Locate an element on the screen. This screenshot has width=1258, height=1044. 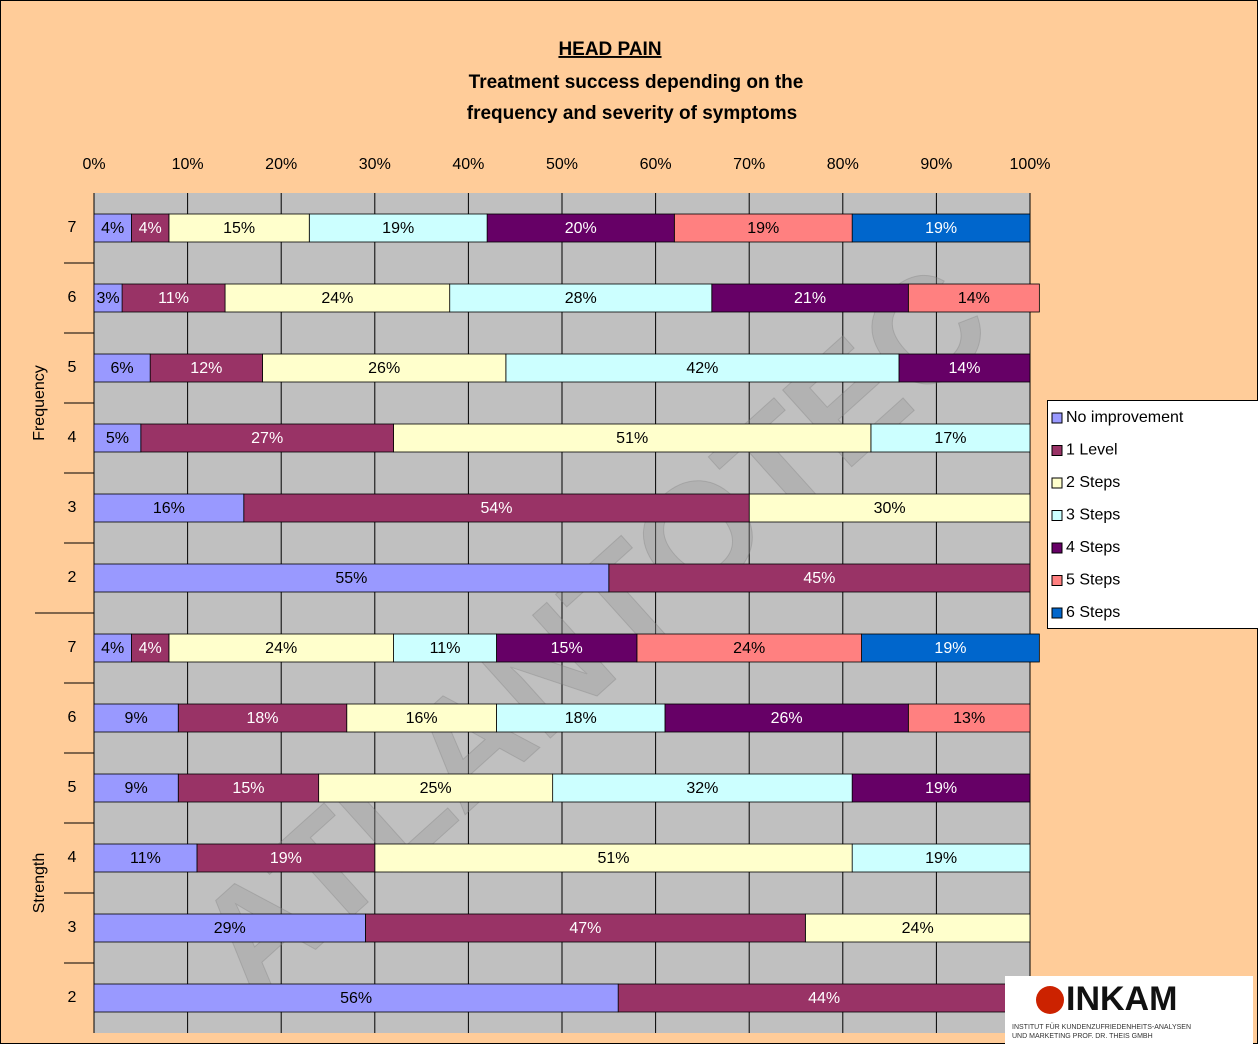
x-tick-label: 50% is located at coordinates (562, 164).